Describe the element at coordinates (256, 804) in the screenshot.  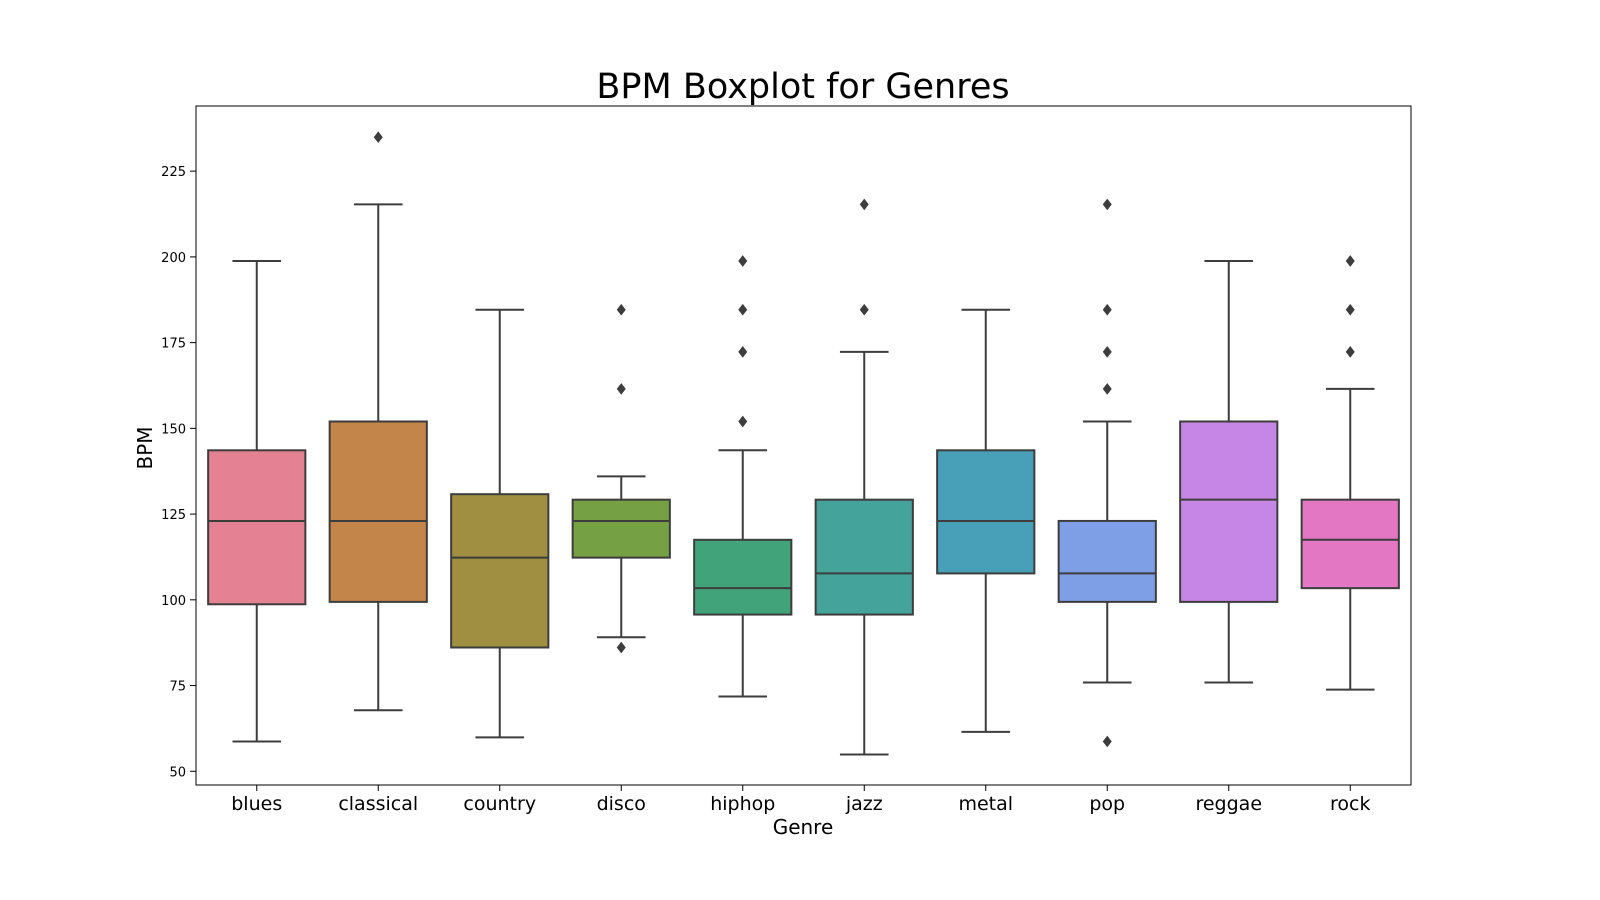
I see `x-tick-label: blues` at that location.